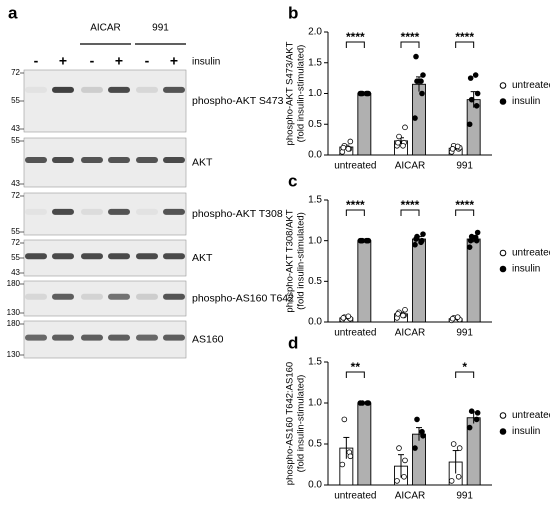  I want to click on y-tick-label: 2.0, so click(315, 32).